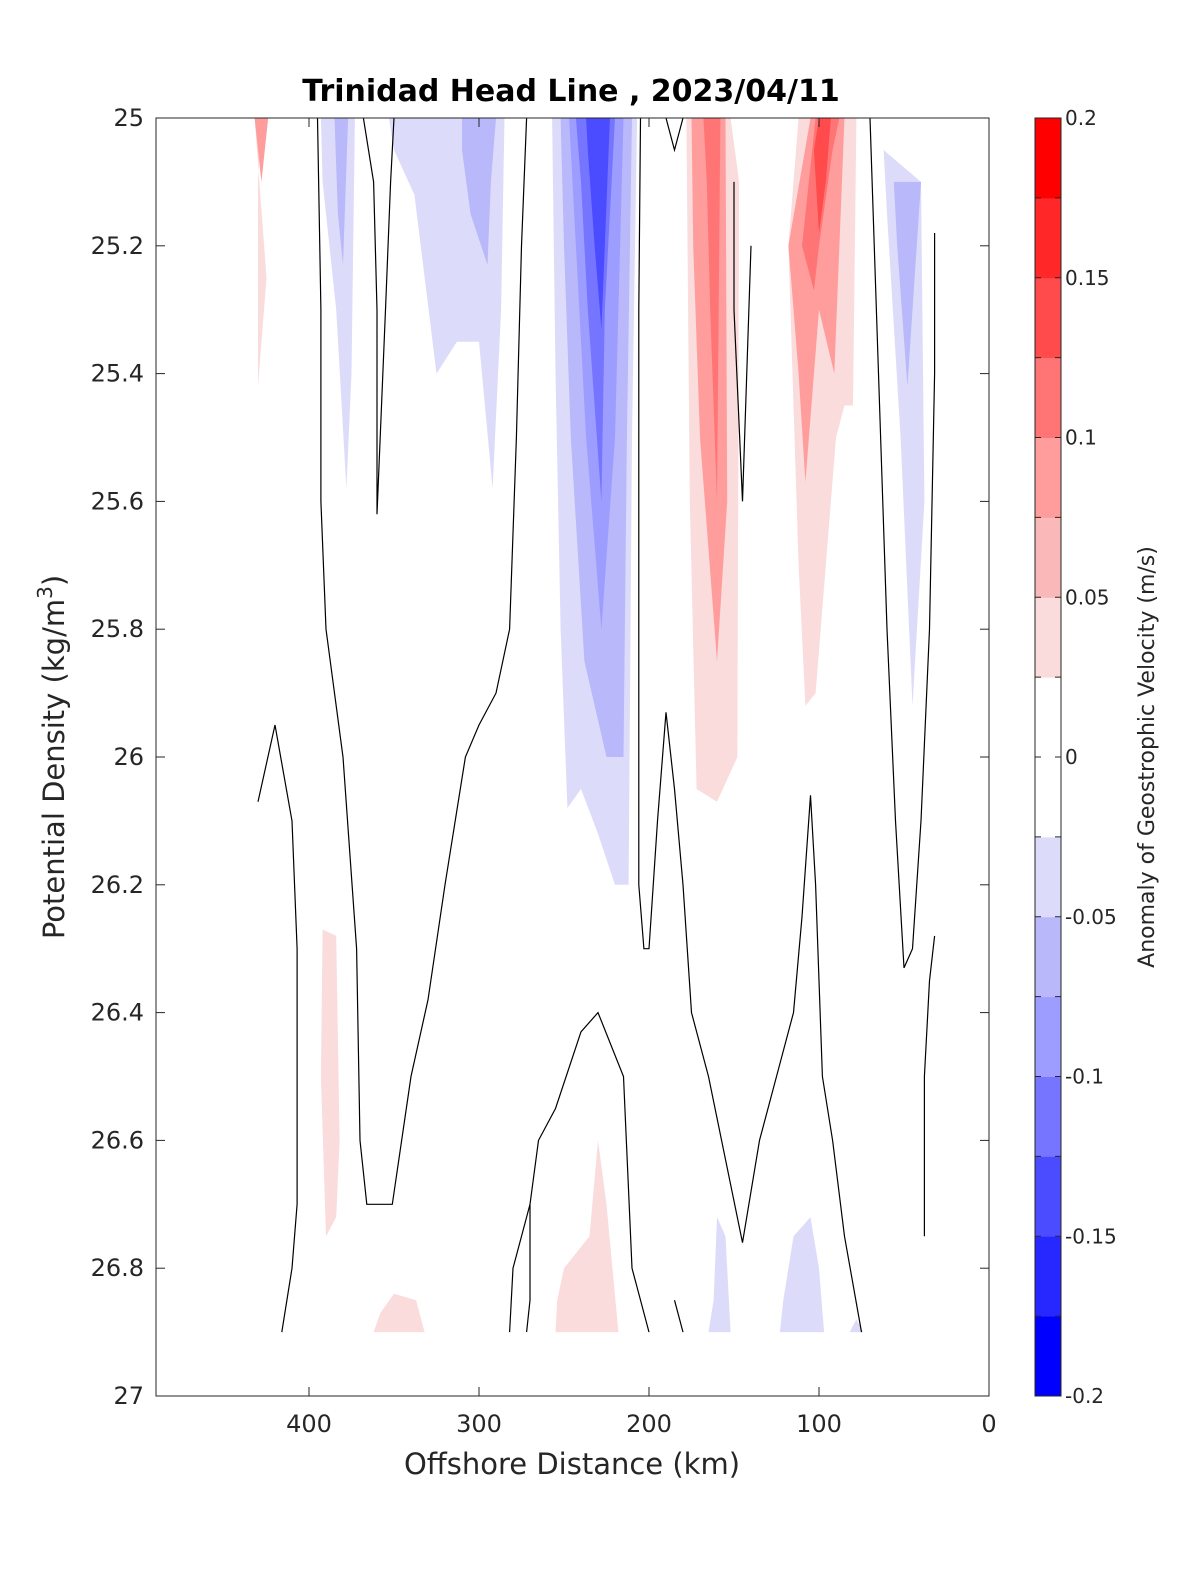 The width and height of the screenshot is (1200, 1575). What do you see at coordinates (117, 1140) in the screenshot?
I see `y-tick-label-8: 26.6` at bounding box center [117, 1140].